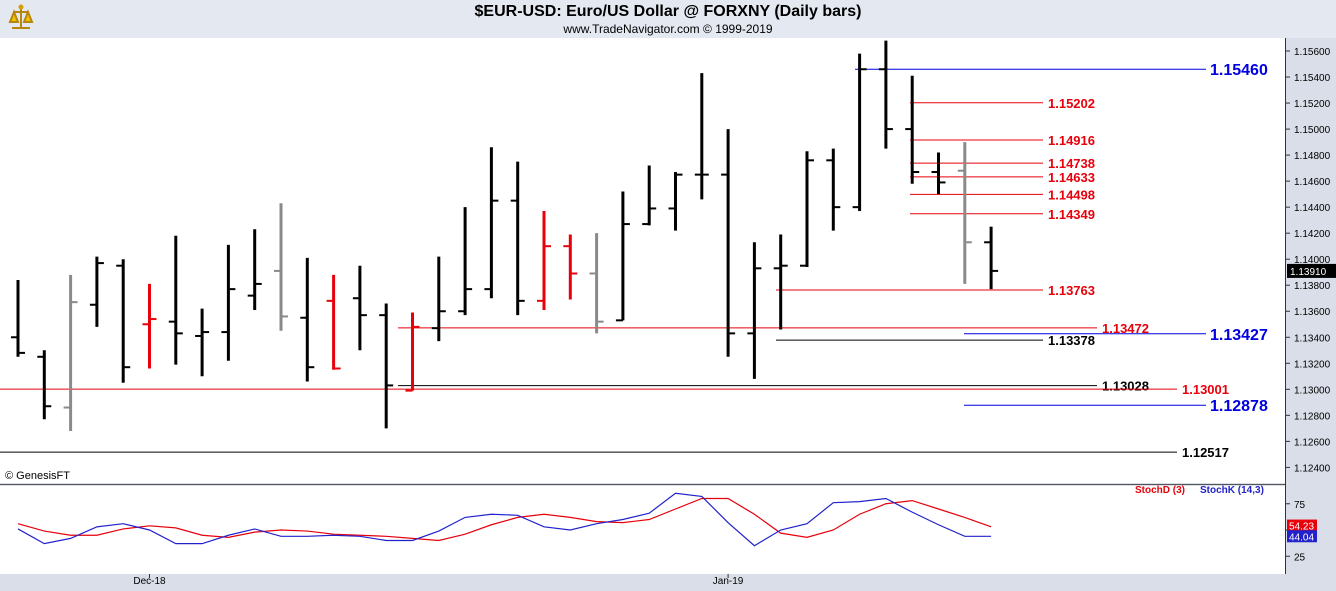 The height and width of the screenshot is (591, 1336). What do you see at coordinates (1071, 214) in the screenshot?
I see `level-label: 1.14349` at bounding box center [1071, 214].